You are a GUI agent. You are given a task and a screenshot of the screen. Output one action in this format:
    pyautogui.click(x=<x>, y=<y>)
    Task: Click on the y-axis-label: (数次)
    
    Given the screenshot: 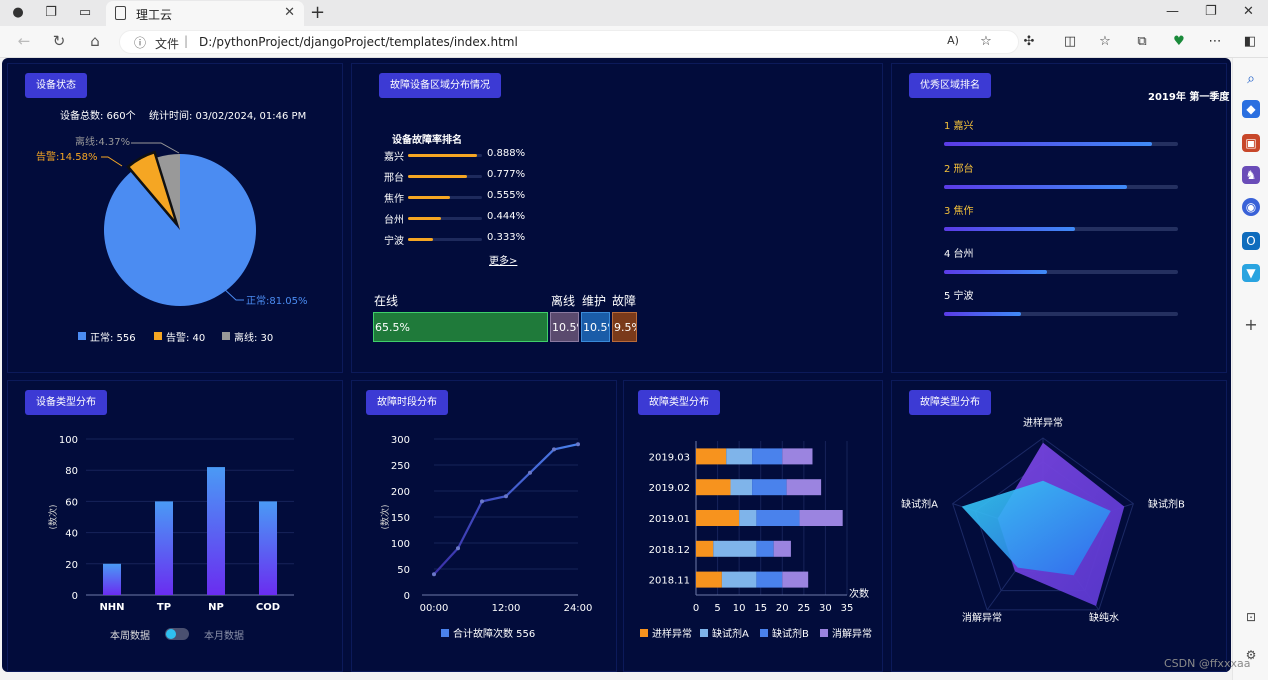 What is the action you would take?
    pyautogui.click(x=53, y=516)
    